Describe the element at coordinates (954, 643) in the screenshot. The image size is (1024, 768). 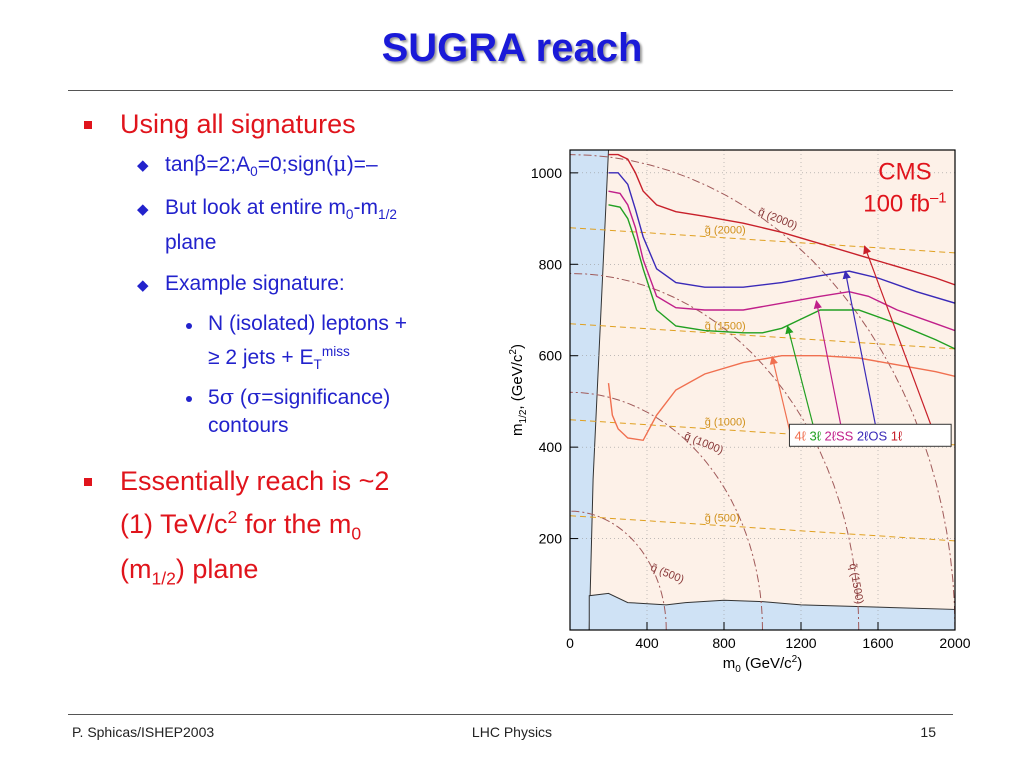
I see `x-tick-label: 2000` at that location.